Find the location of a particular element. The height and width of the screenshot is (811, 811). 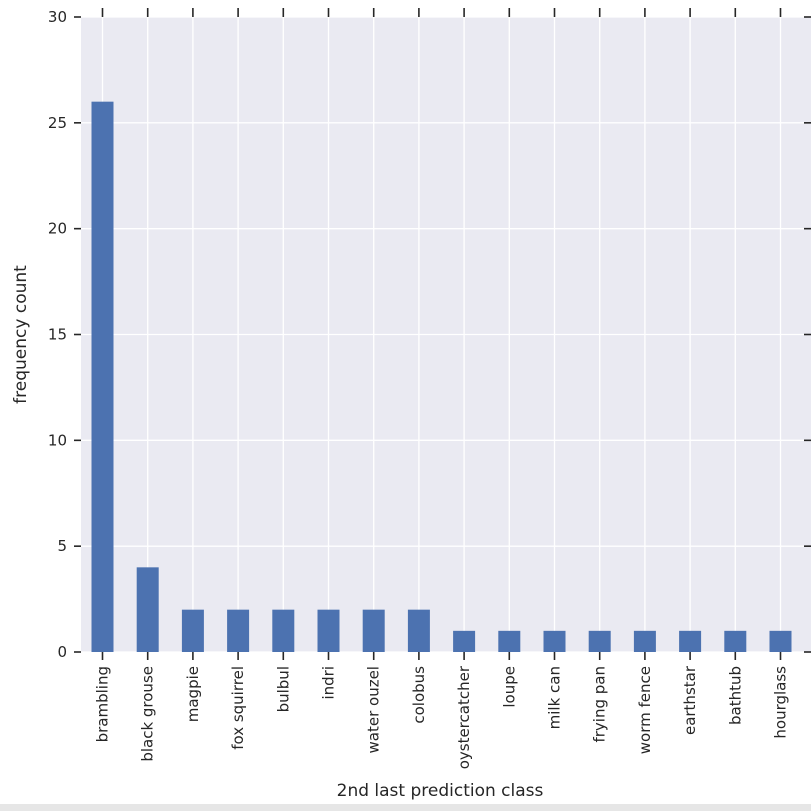

x-tick-label: bathtub is located at coordinates (735, 695).